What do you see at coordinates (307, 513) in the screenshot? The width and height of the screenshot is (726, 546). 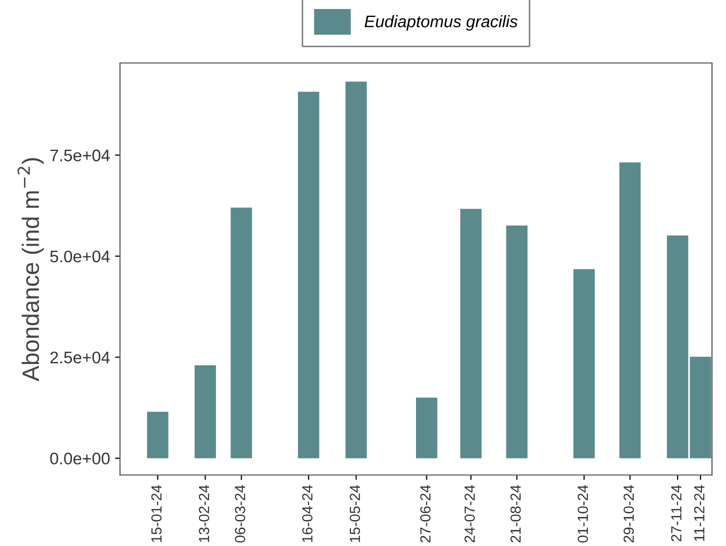 I see `x-tick-label: 16-04-24` at bounding box center [307, 513].